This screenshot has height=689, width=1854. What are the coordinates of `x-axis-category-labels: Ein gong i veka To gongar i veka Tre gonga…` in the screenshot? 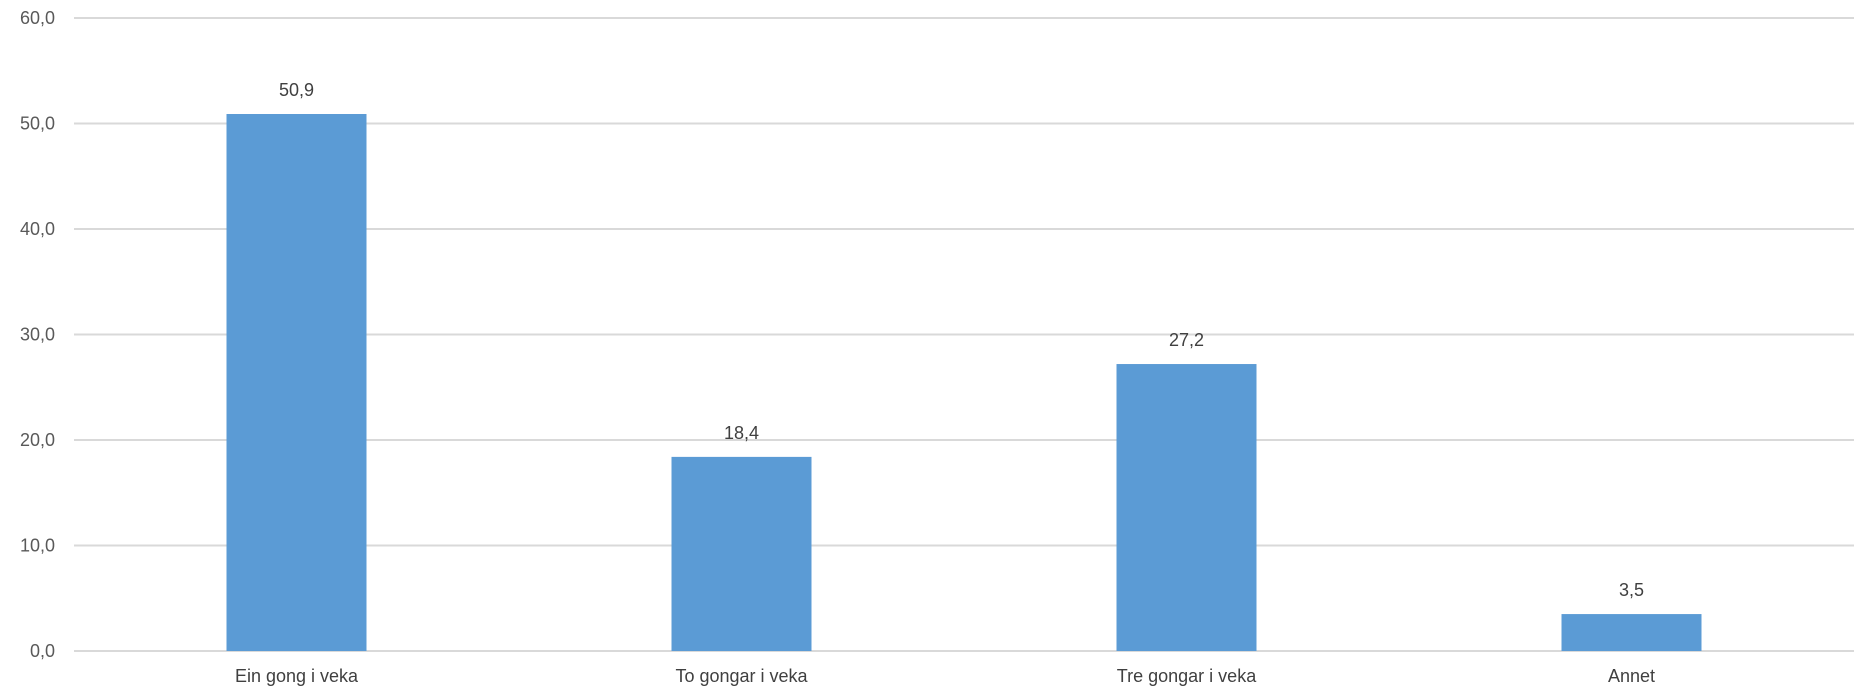 It's located at (945, 676).